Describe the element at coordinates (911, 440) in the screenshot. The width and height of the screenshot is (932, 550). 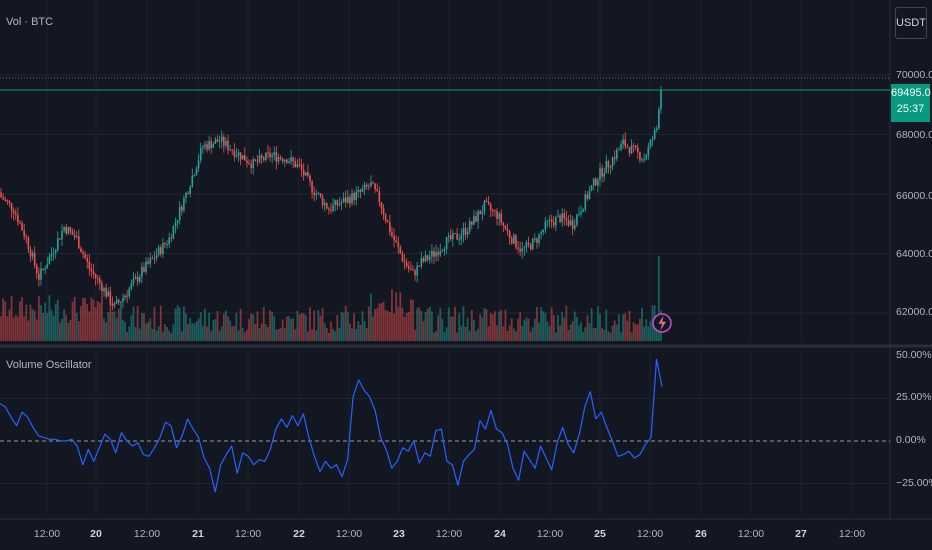
I see `oscillator-tick-label: 0.00%` at that location.